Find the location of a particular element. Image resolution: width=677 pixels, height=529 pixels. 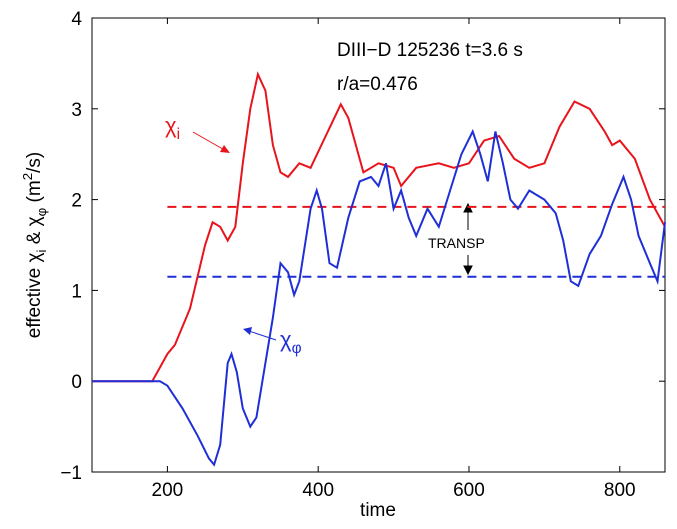

x-axis-label: time is located at coordinates (378, 510).